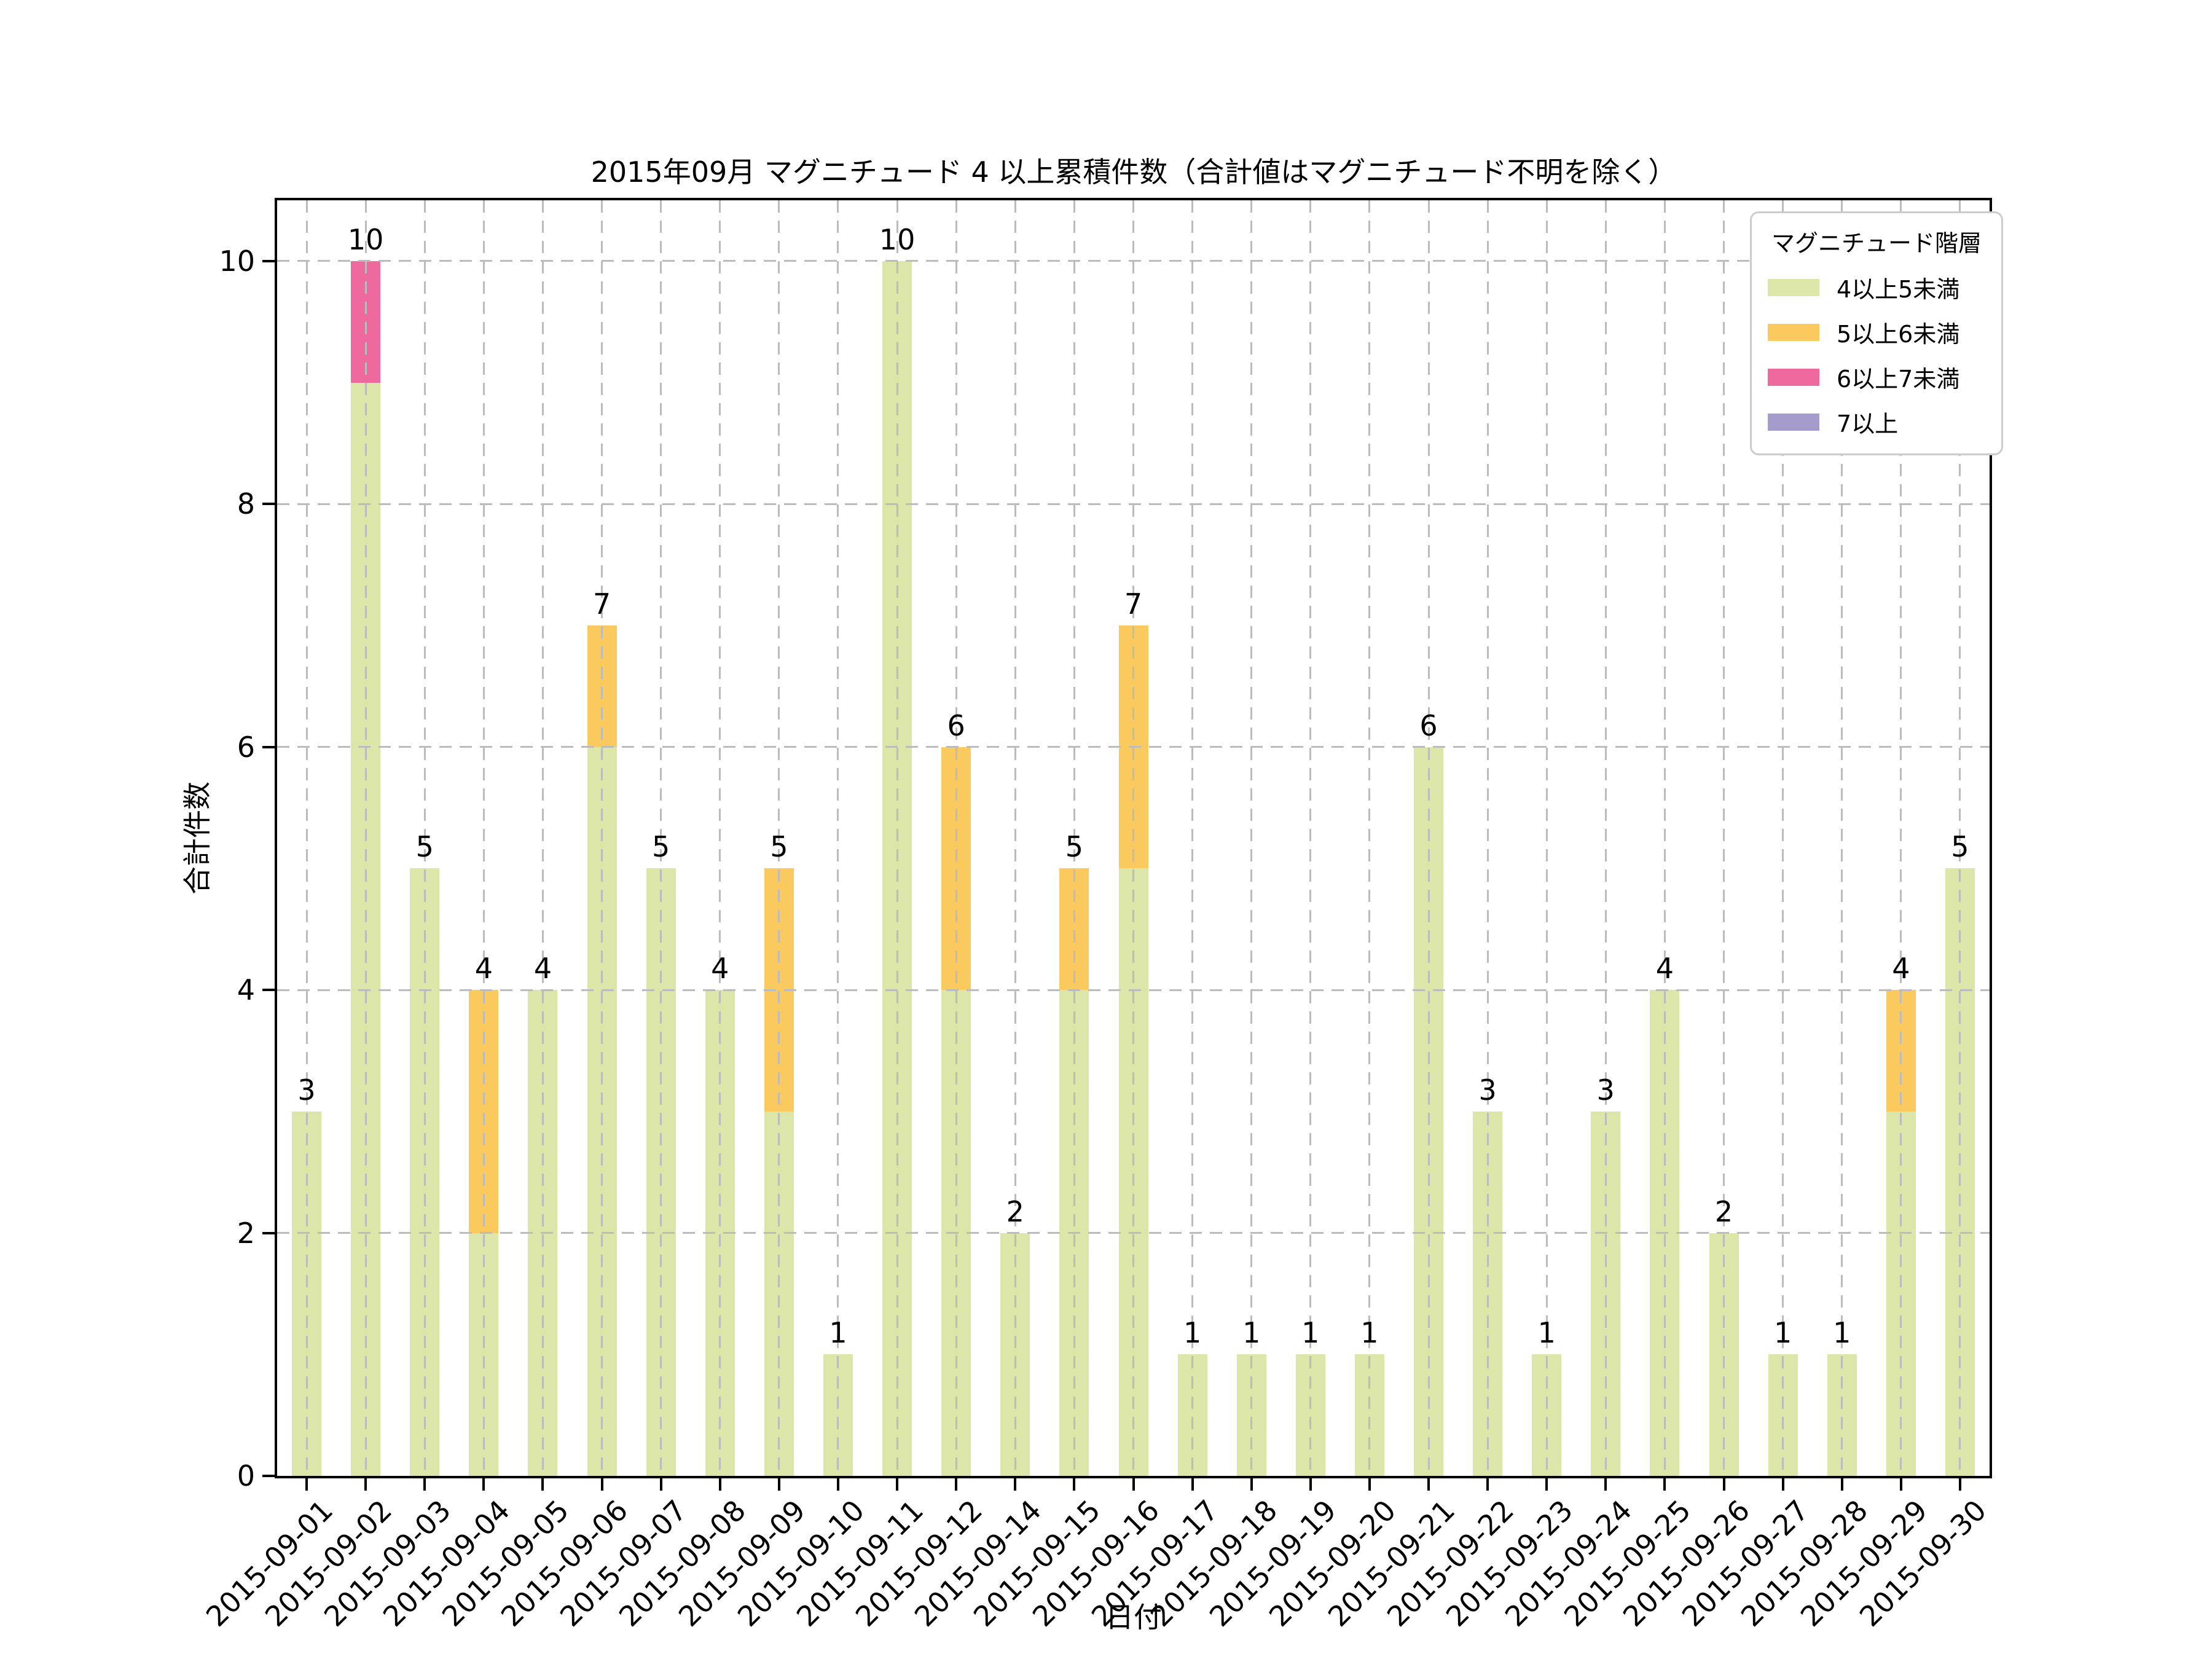  What do you see at coordinates (246, 1475) in the screenshot?
I see `y-tick-label: 0` at bounding box center [246, 1475].